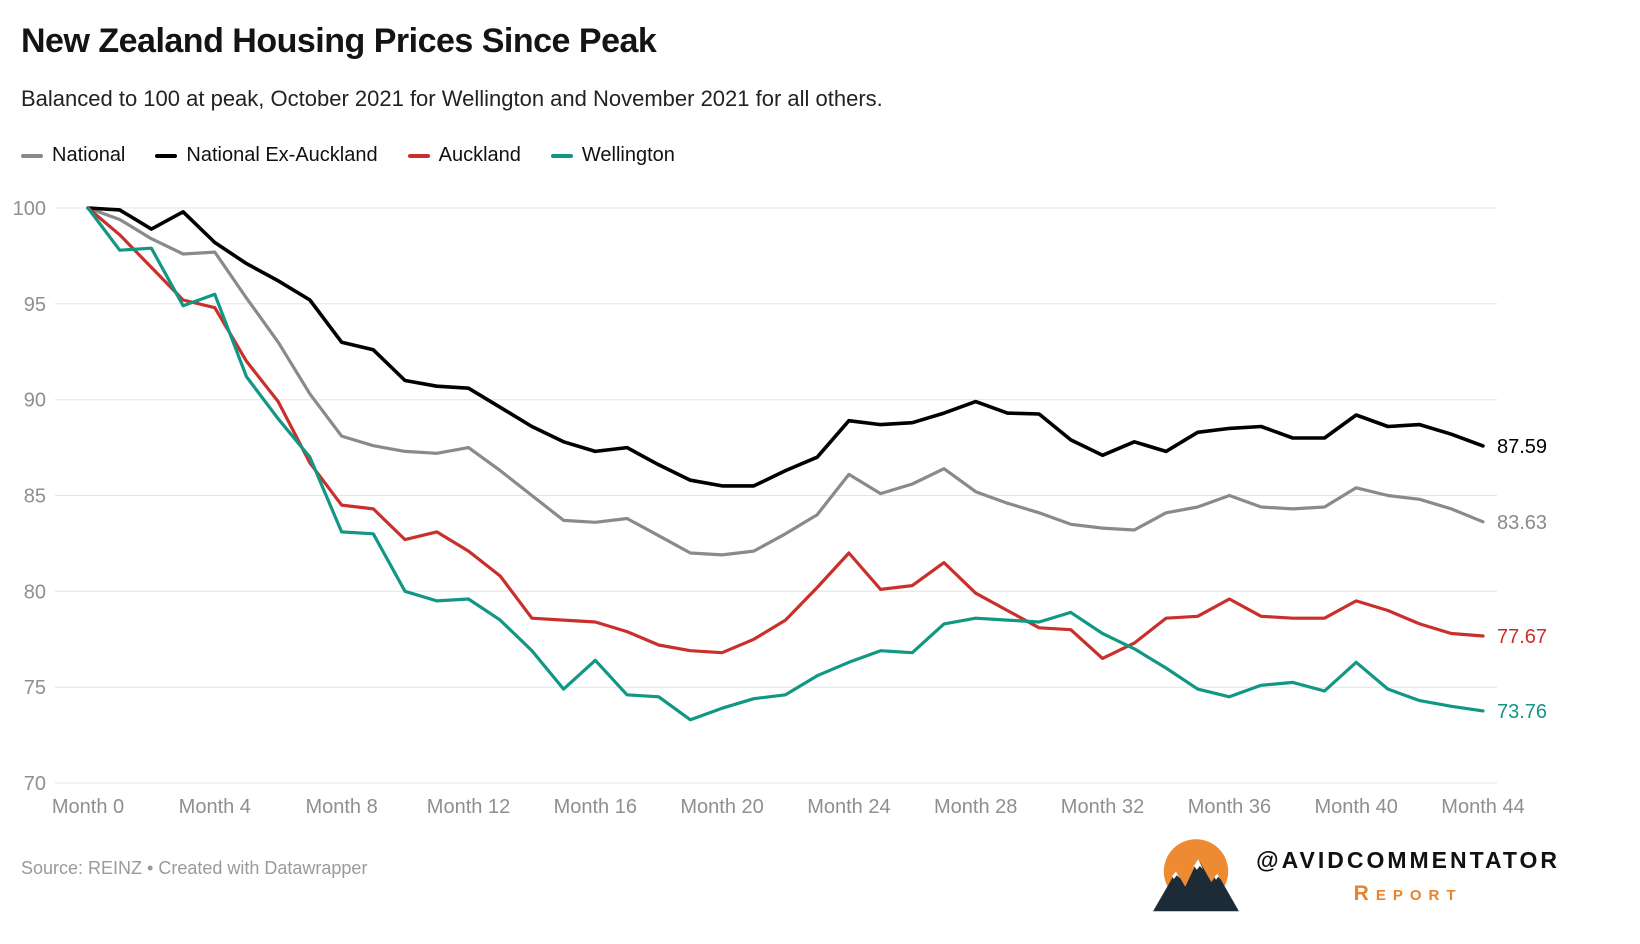 This screenshot has width=1640, height=944. What do you see at coordinates (1522, 447) in the screenshot?
I see `series-end-label-national-ex-auckland: 87.59` at bounding box center [1522, 447].